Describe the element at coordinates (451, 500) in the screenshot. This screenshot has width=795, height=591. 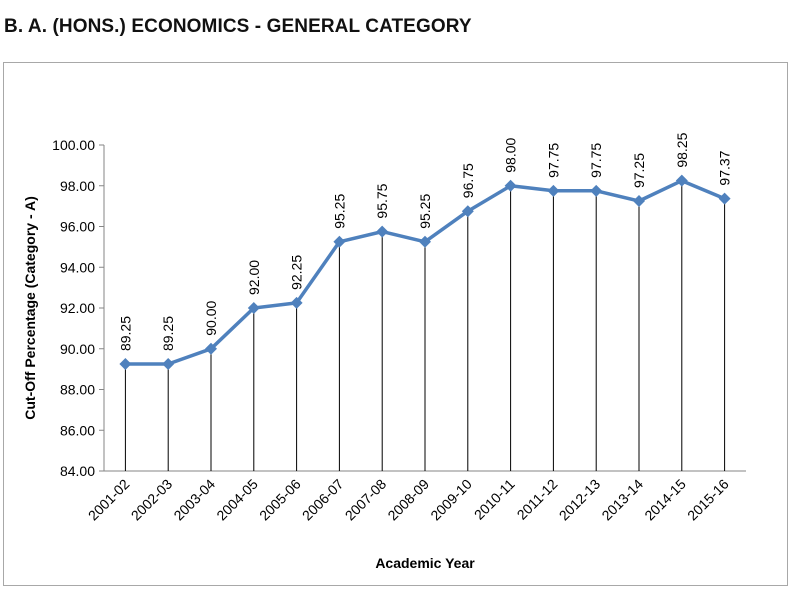
I see `x-tick-label: 2009-10` at that location.